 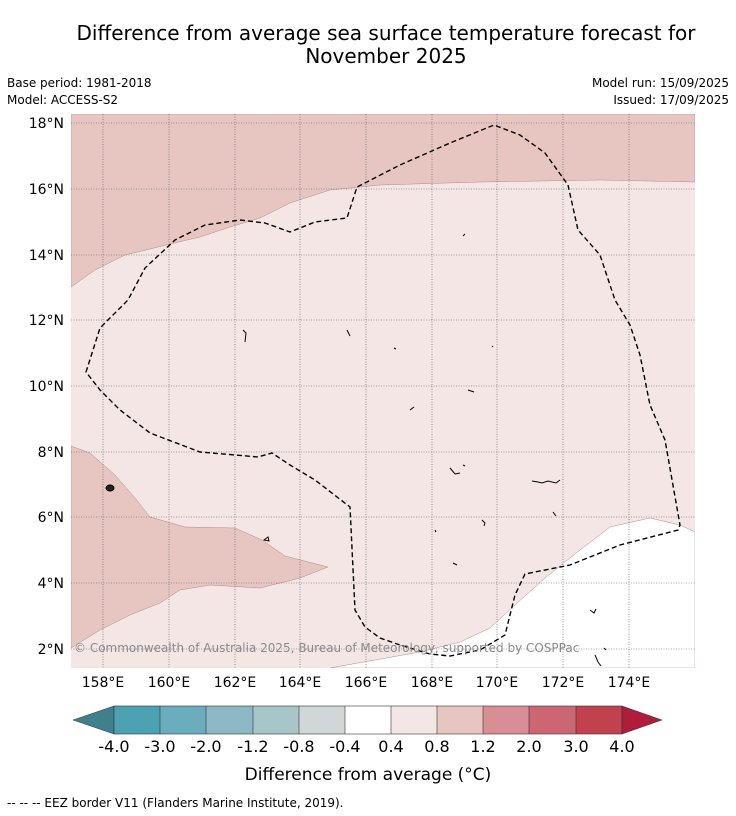 I want to click on colorbar-tick: -0.4, so click(x=344, y=746).